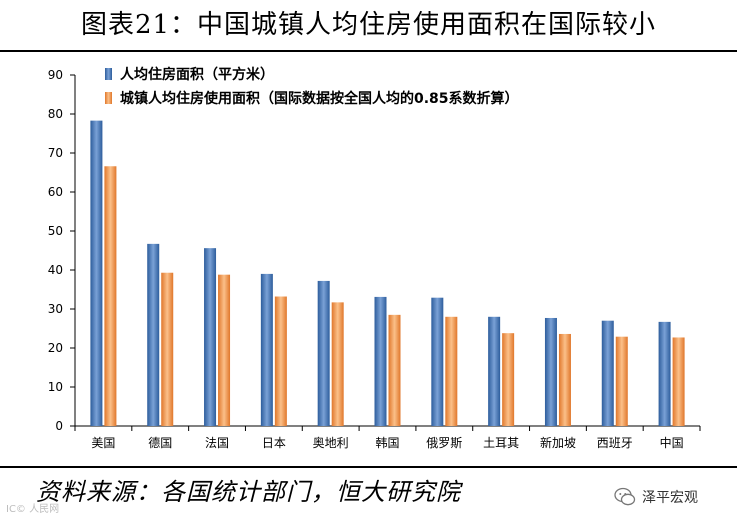 This screenshot has height=522, width=737. I want to click on y-tick-label: 10, so click(55, 387).